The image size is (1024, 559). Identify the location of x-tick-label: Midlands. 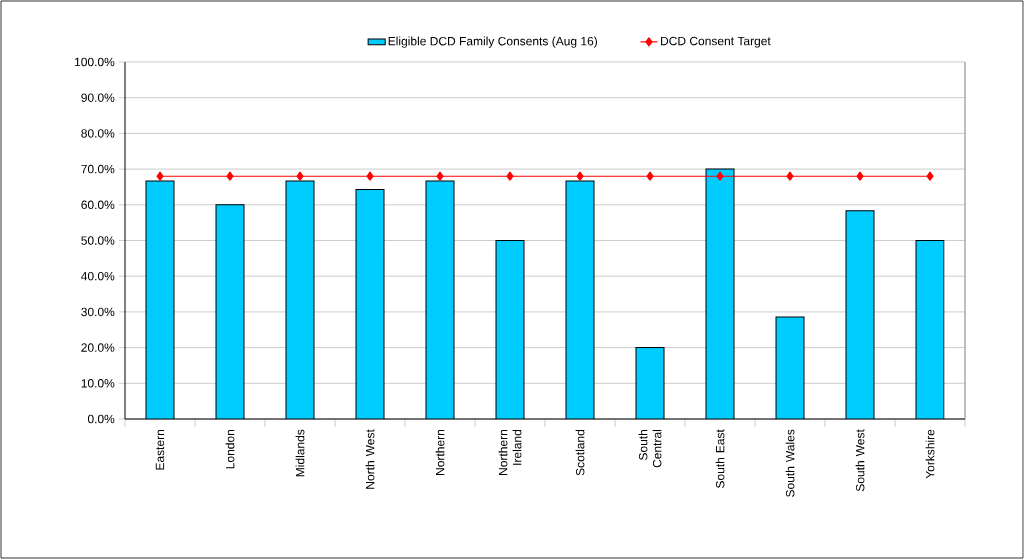
(300, 453).